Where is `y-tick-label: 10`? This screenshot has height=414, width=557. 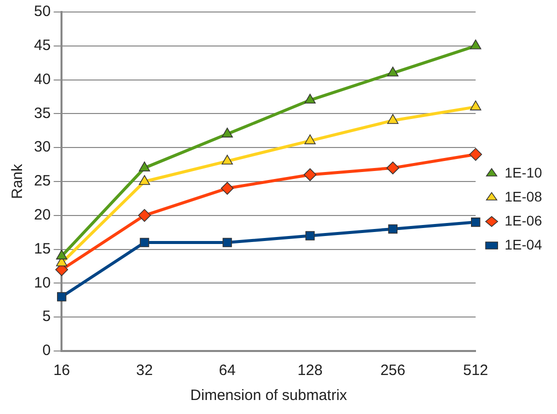
y-tick-label: 10 is located at coordinates (42, 283).